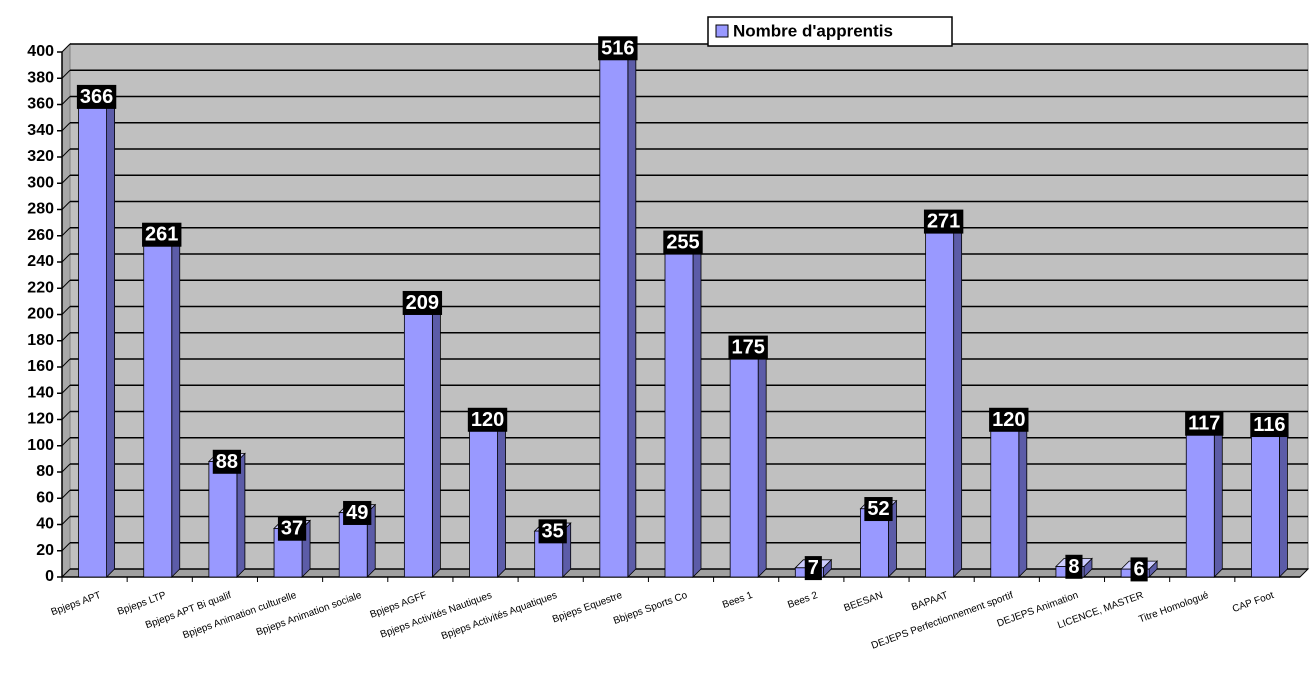 This screenshot has height=688, width=1311. I want to click on y-tick-label: 220, so click(40, 287).